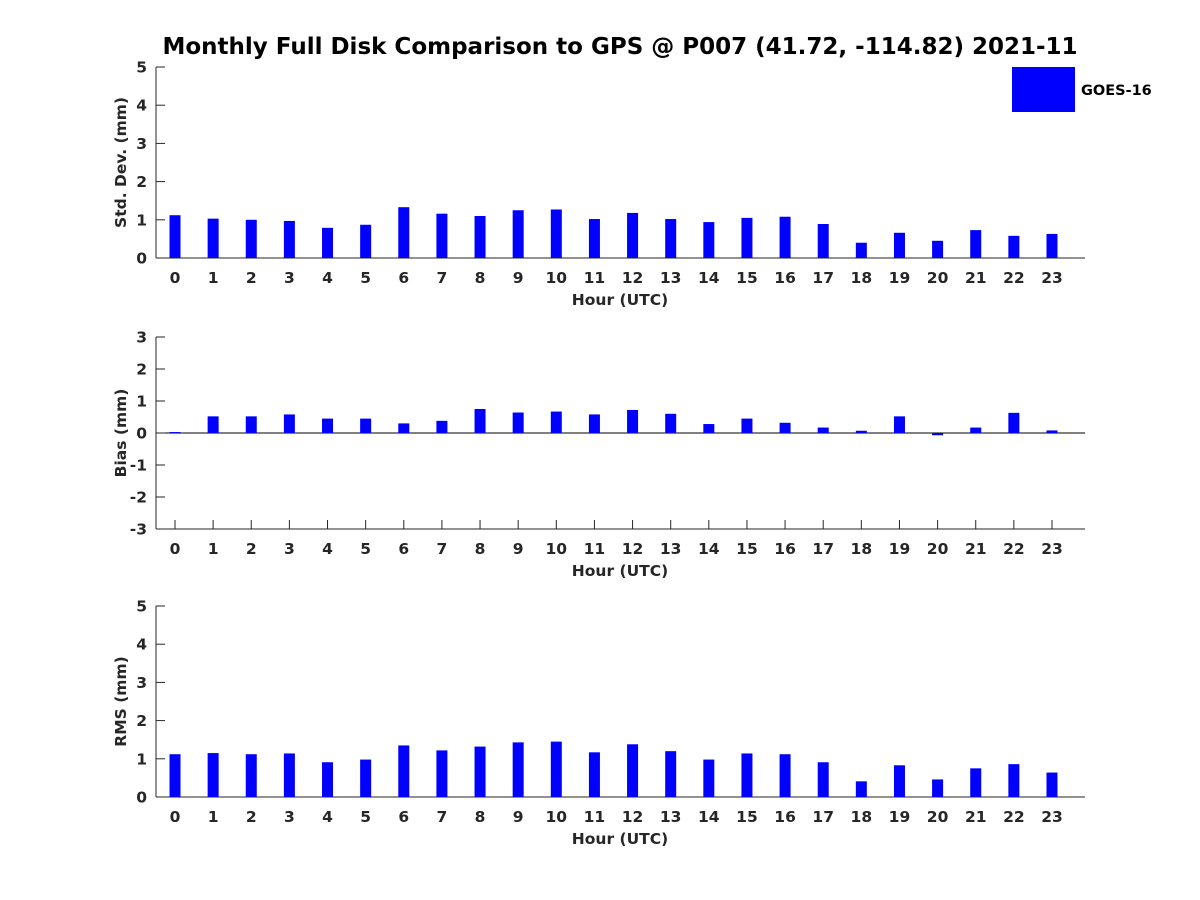 The height and width of the screenshot is (900, 1200). Describe the element at coordinates (138, 498) in the screenshot. I see `y-tick-label: -2` at that location.